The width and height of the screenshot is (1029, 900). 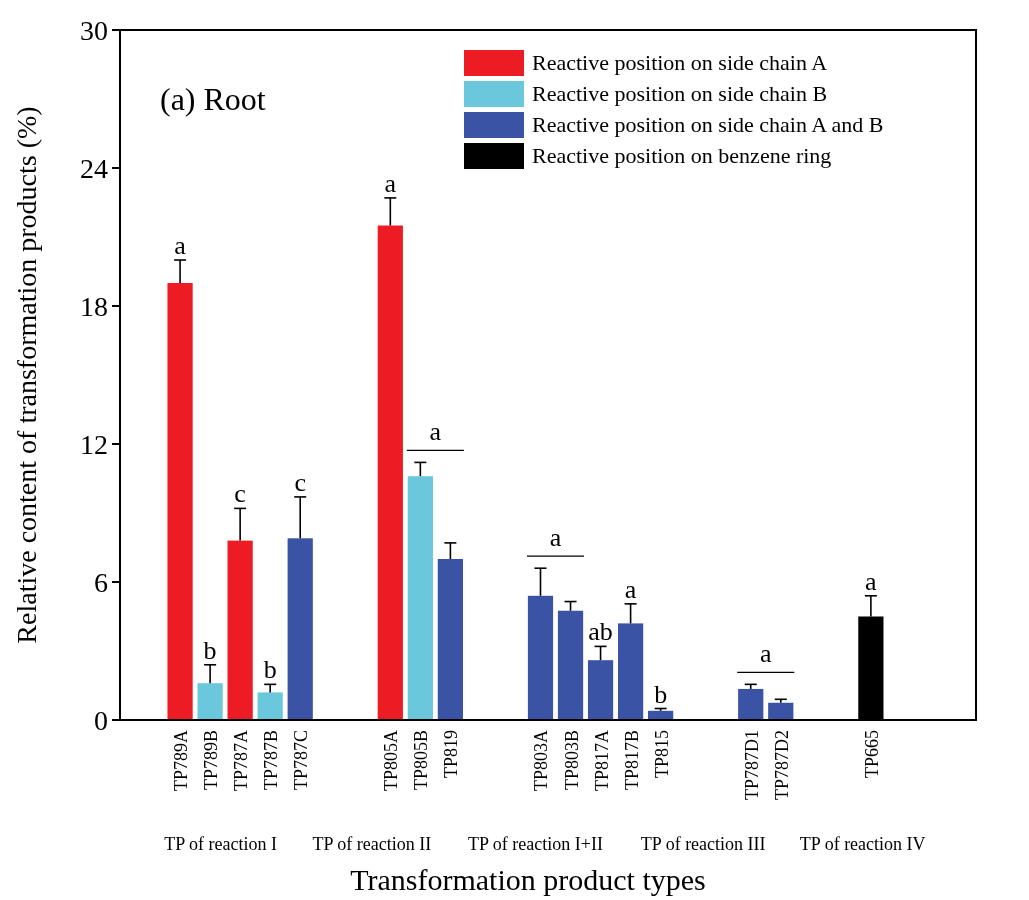 What do you see at coordinates (94, 30) in the screenshot?
I see `y-tick-label: 30` at bounding box center [94, 30].